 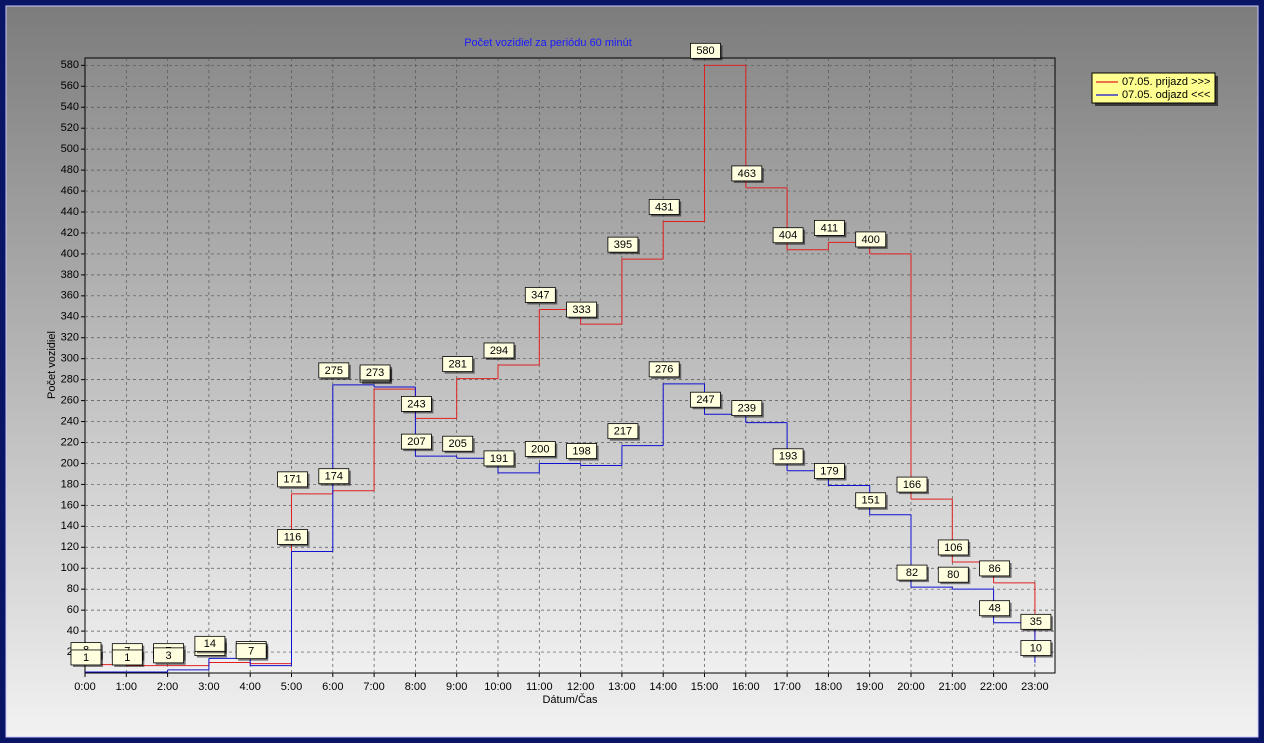 I want to click on x-tick-label: 22:00, so click(x=994, y=687).